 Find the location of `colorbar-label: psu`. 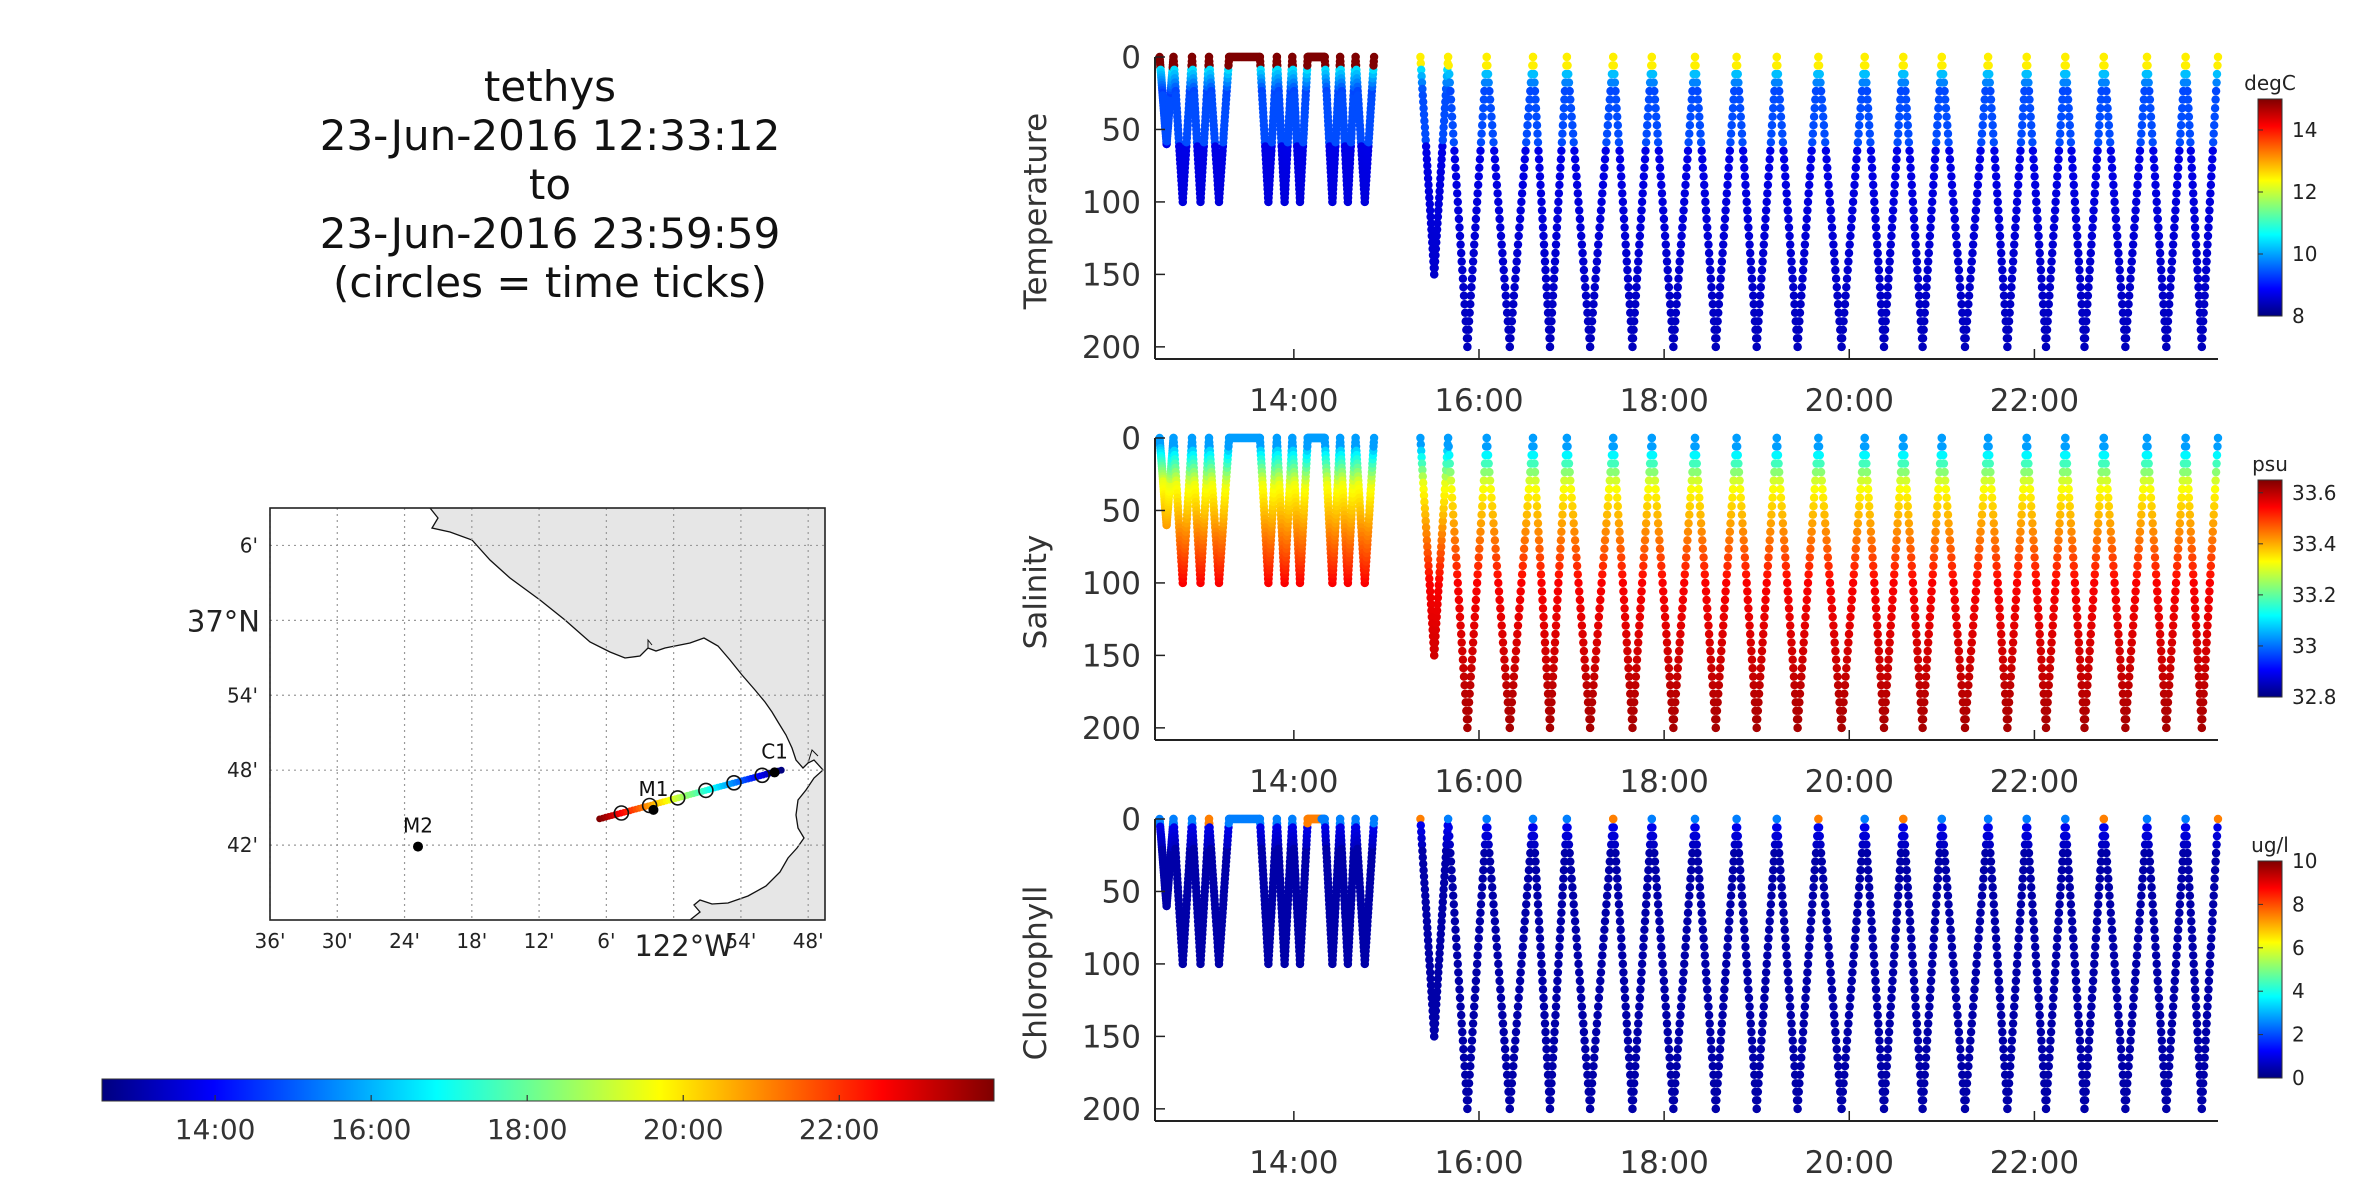

colorbar-label: psu is located at coordinates (2270, 464).